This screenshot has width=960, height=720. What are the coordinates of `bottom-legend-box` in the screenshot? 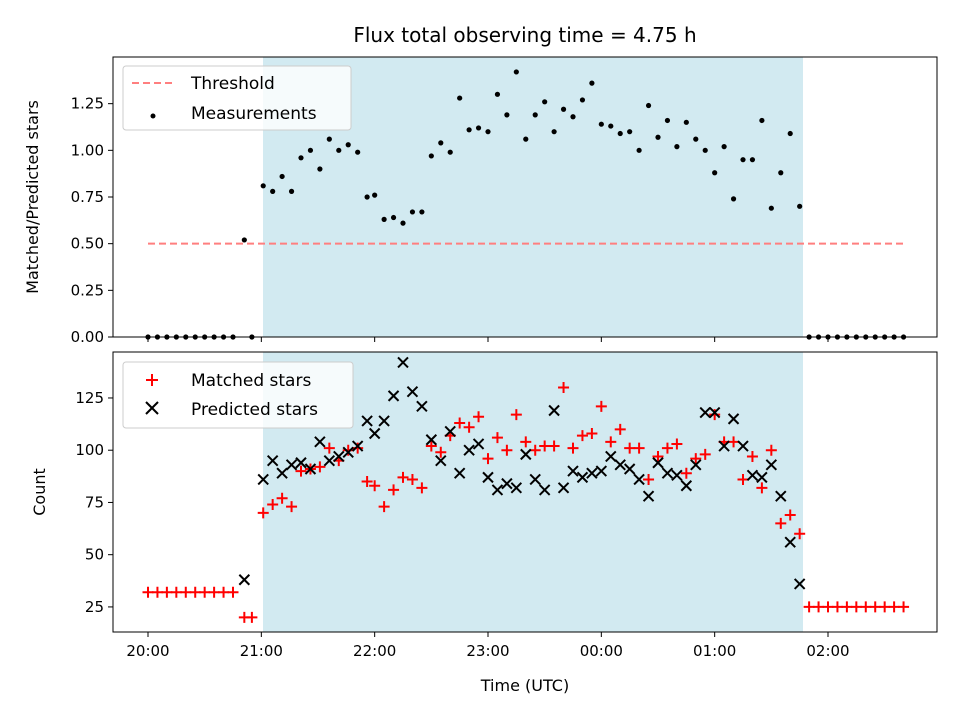 It's located at (238, 395).